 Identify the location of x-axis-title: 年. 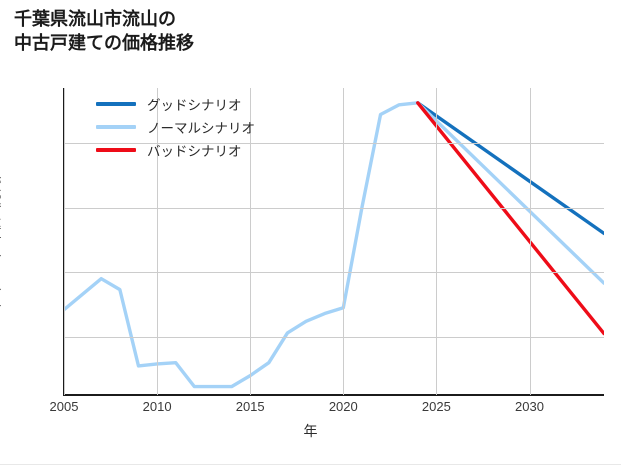
(310, 431).